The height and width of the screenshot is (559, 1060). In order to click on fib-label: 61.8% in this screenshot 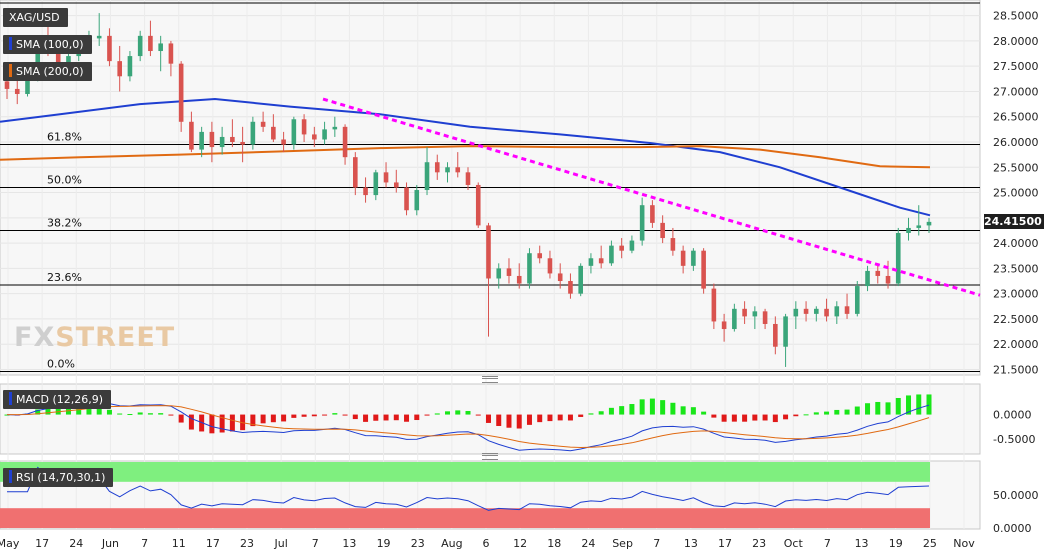, I will do `click(64, 137)`.